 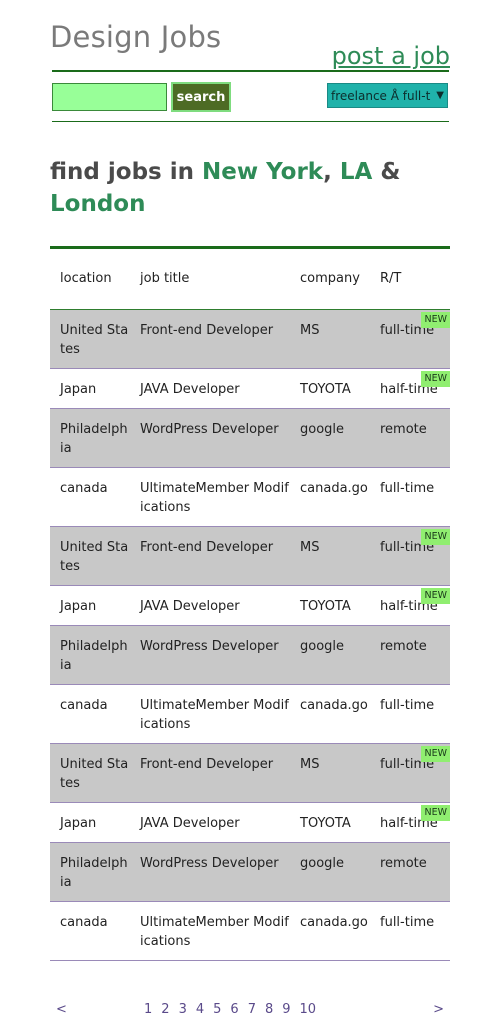 What do you see at coordinates (250, 121) in the screenshot?
I see `search-divider` at bounding box center [250, 121].